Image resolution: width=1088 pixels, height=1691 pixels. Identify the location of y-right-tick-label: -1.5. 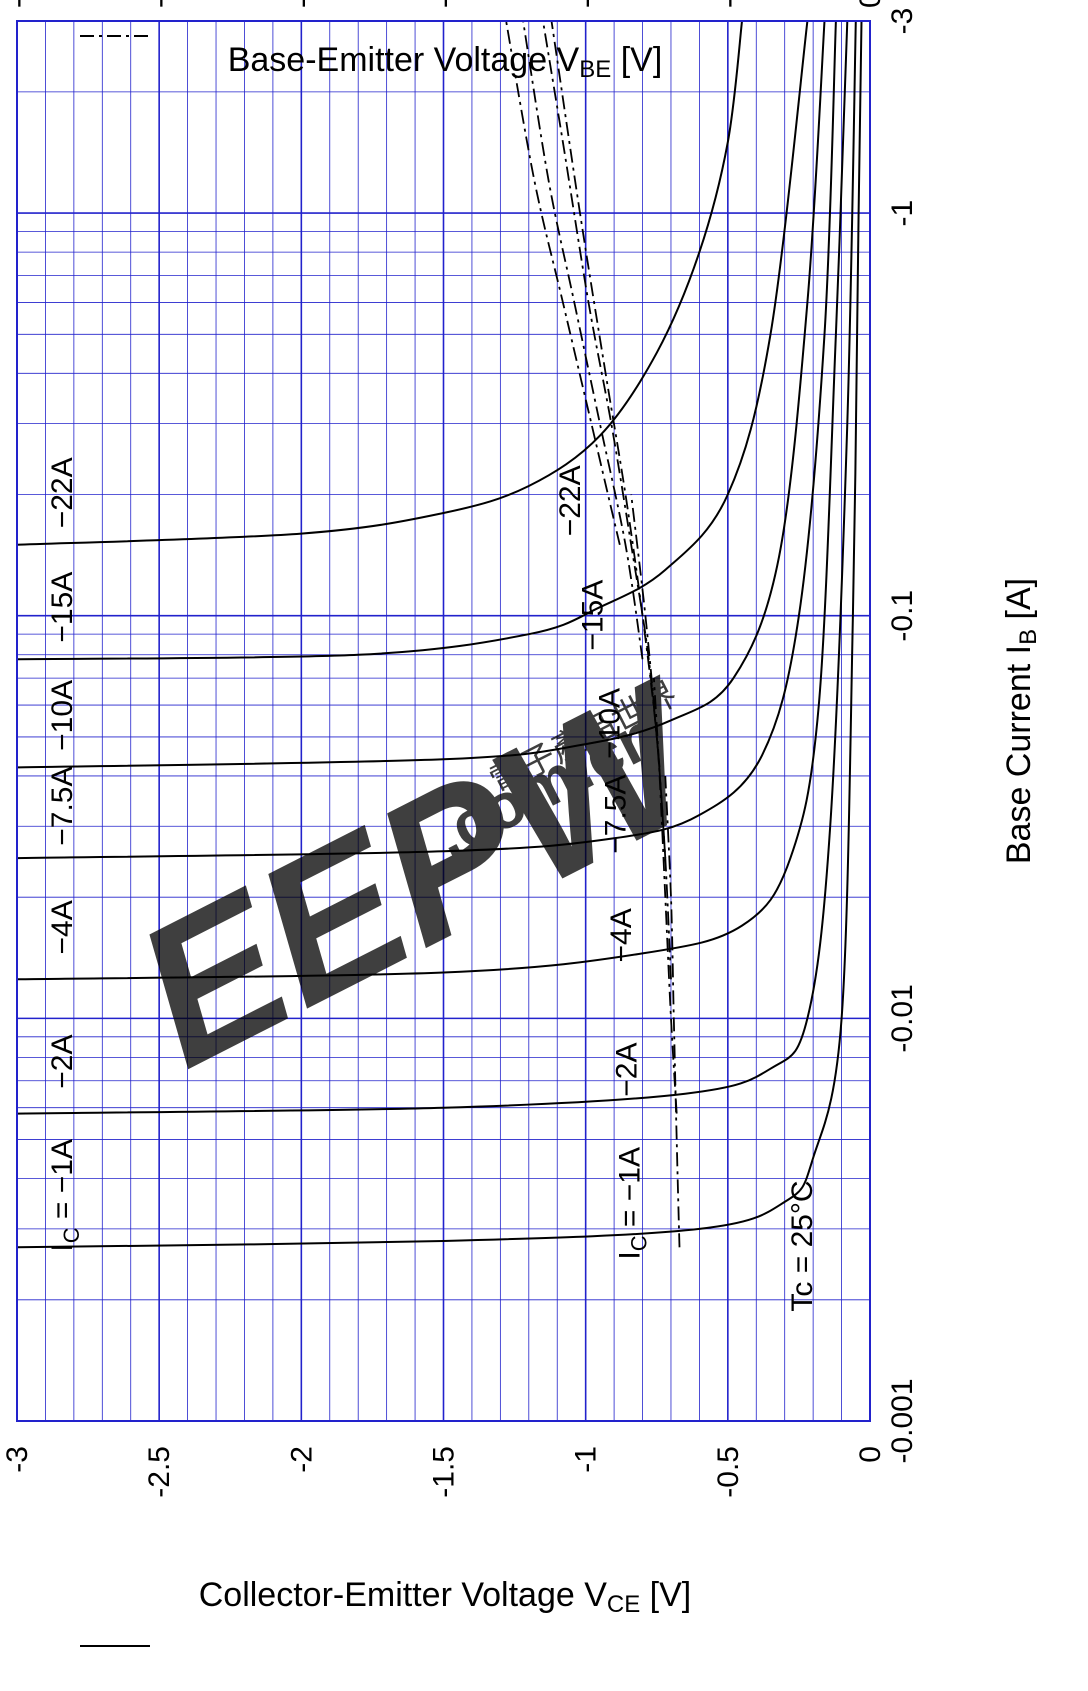
(444, 4).